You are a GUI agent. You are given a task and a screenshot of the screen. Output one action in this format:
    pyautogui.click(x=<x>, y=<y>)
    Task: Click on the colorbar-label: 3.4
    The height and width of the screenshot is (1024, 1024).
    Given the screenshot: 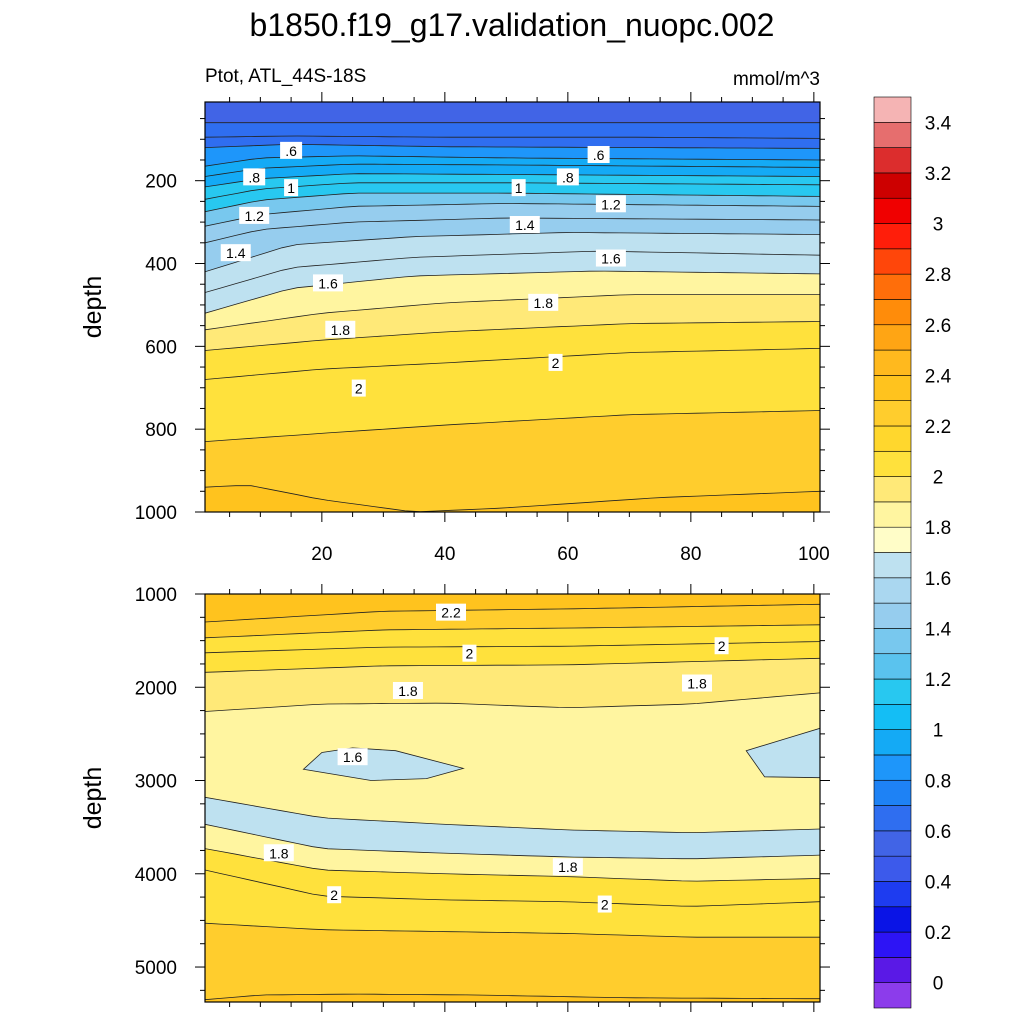 What is the action you would take?
    pyautogui.click(x=938, y=123)
    